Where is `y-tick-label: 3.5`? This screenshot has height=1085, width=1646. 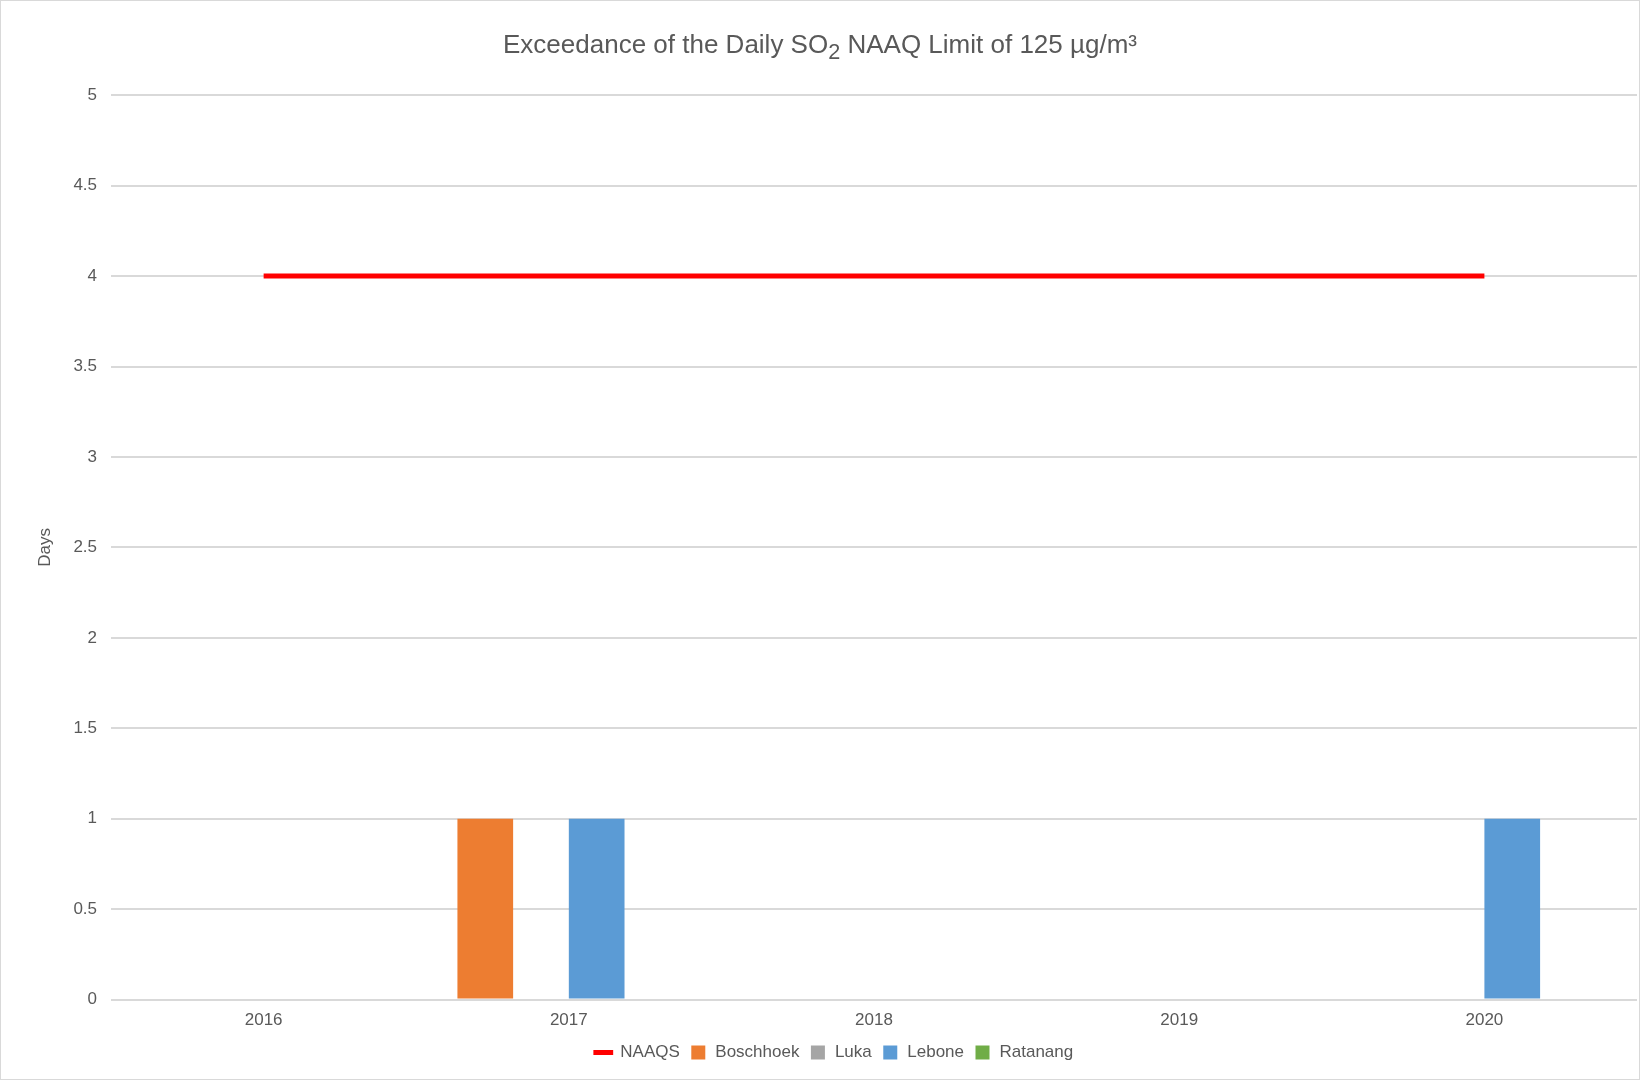 y-tick-label: 3.5 is located at coordinates (85, 366).